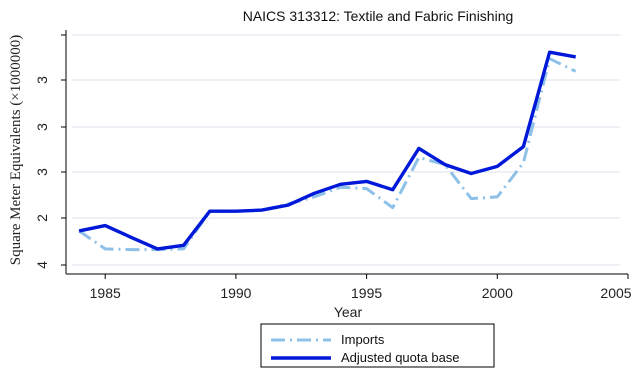 This screenshot has width=634, height=368. Describe the element at coordinates (235, 293) in the screenshot. I see `x-tick-label-1990: 1990` at that location.